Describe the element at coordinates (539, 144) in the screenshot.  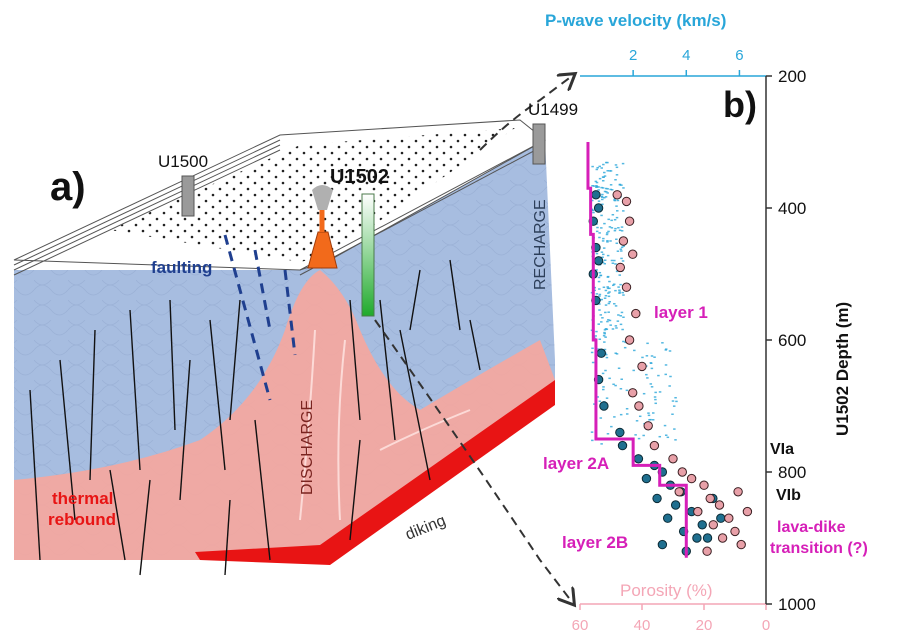
I see `u1499-borehole` at that location.